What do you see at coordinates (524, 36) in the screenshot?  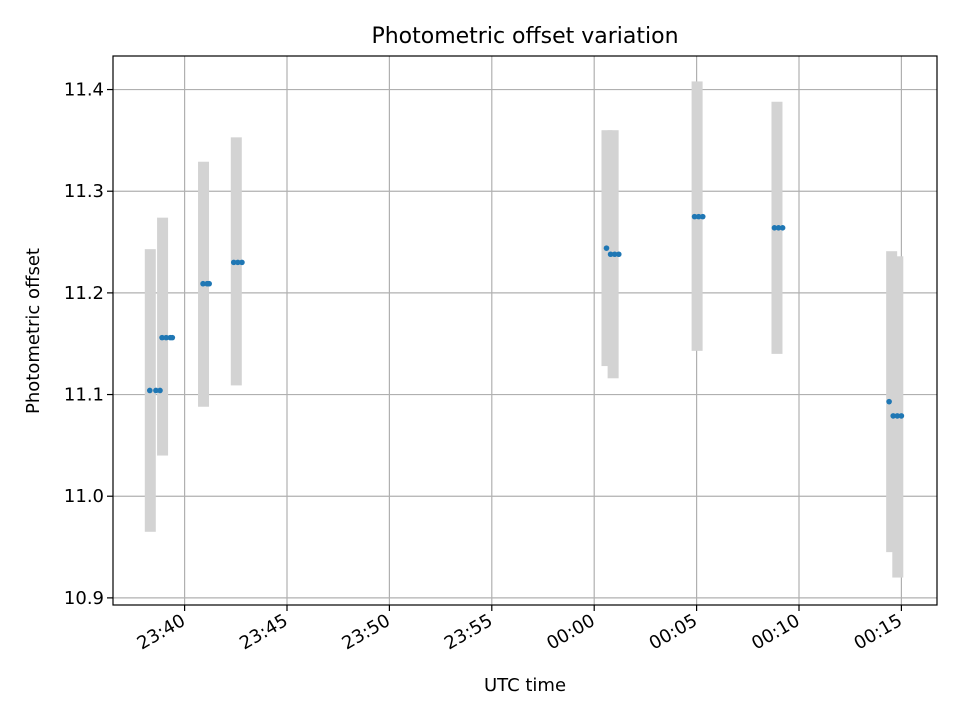 I see `chart-title: Photometric offset variation` at bounding box center [524, 36].